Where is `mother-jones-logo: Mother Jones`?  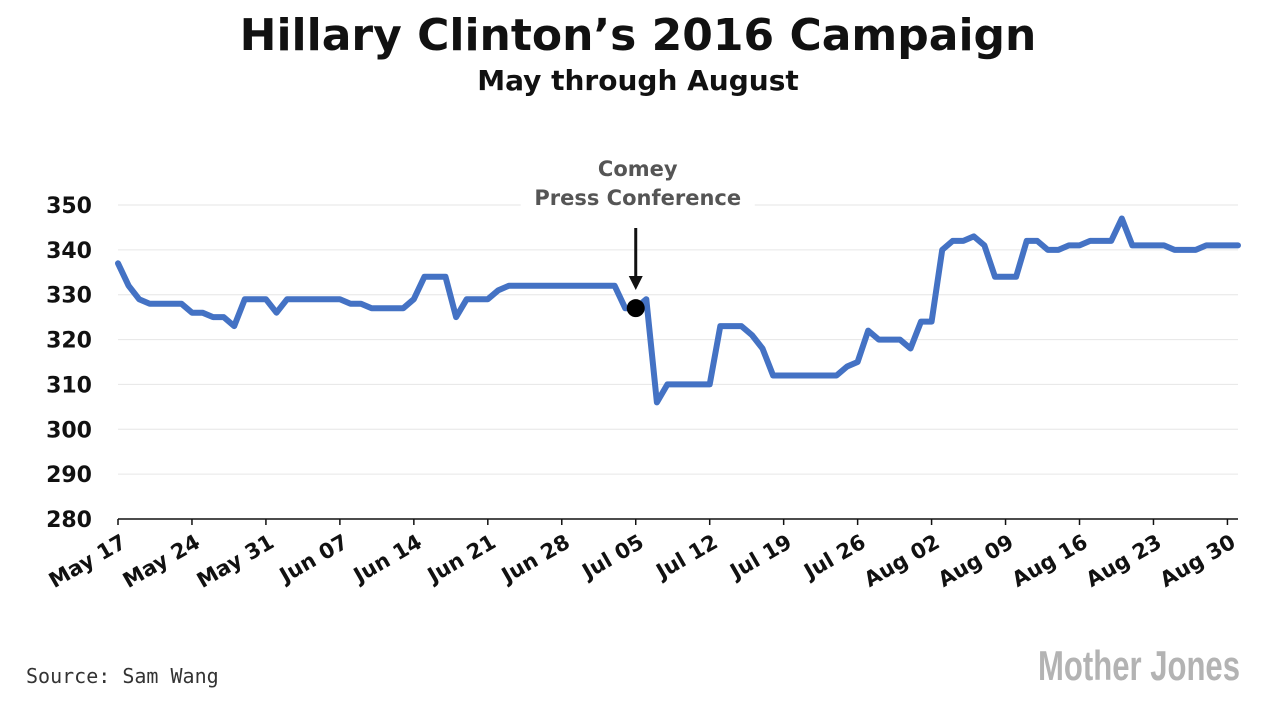
mother-jones-logo: Mother Jones is located at coordinates (1139, 665).